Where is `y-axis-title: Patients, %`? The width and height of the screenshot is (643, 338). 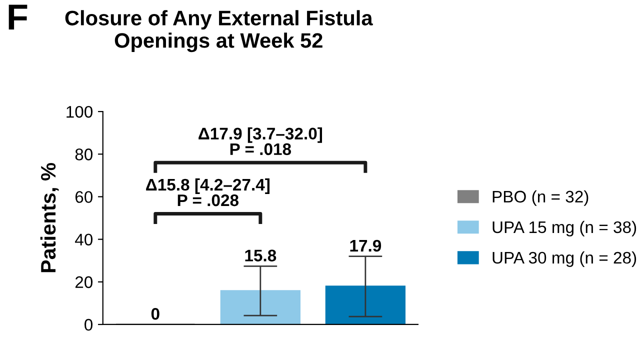 y-axis-title: Patients, % is located at coordinates (49, 217).